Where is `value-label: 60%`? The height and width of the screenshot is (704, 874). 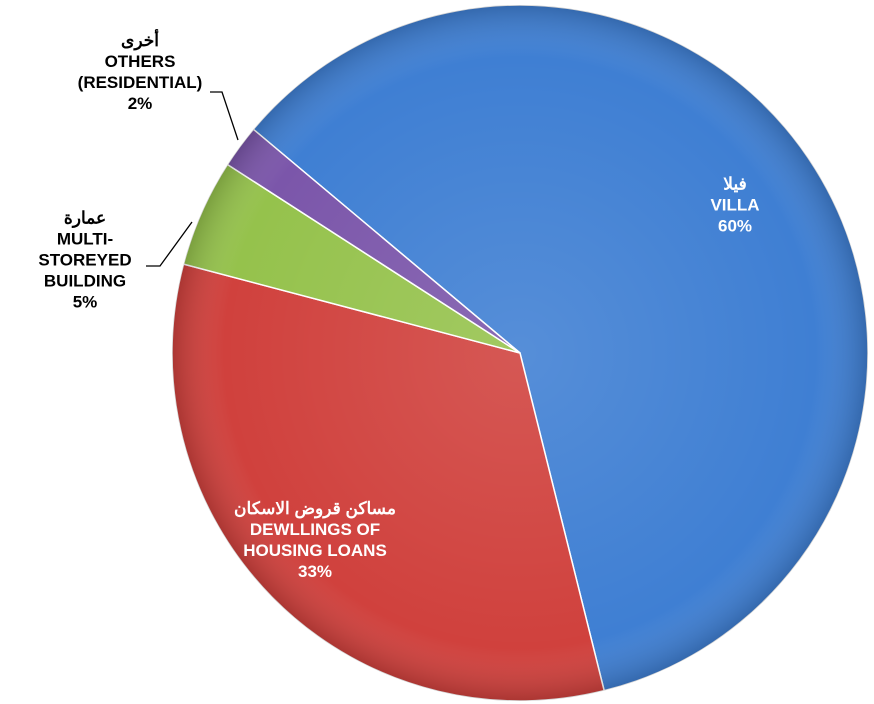
value-label: 60% is located at coordinates (735, 226).